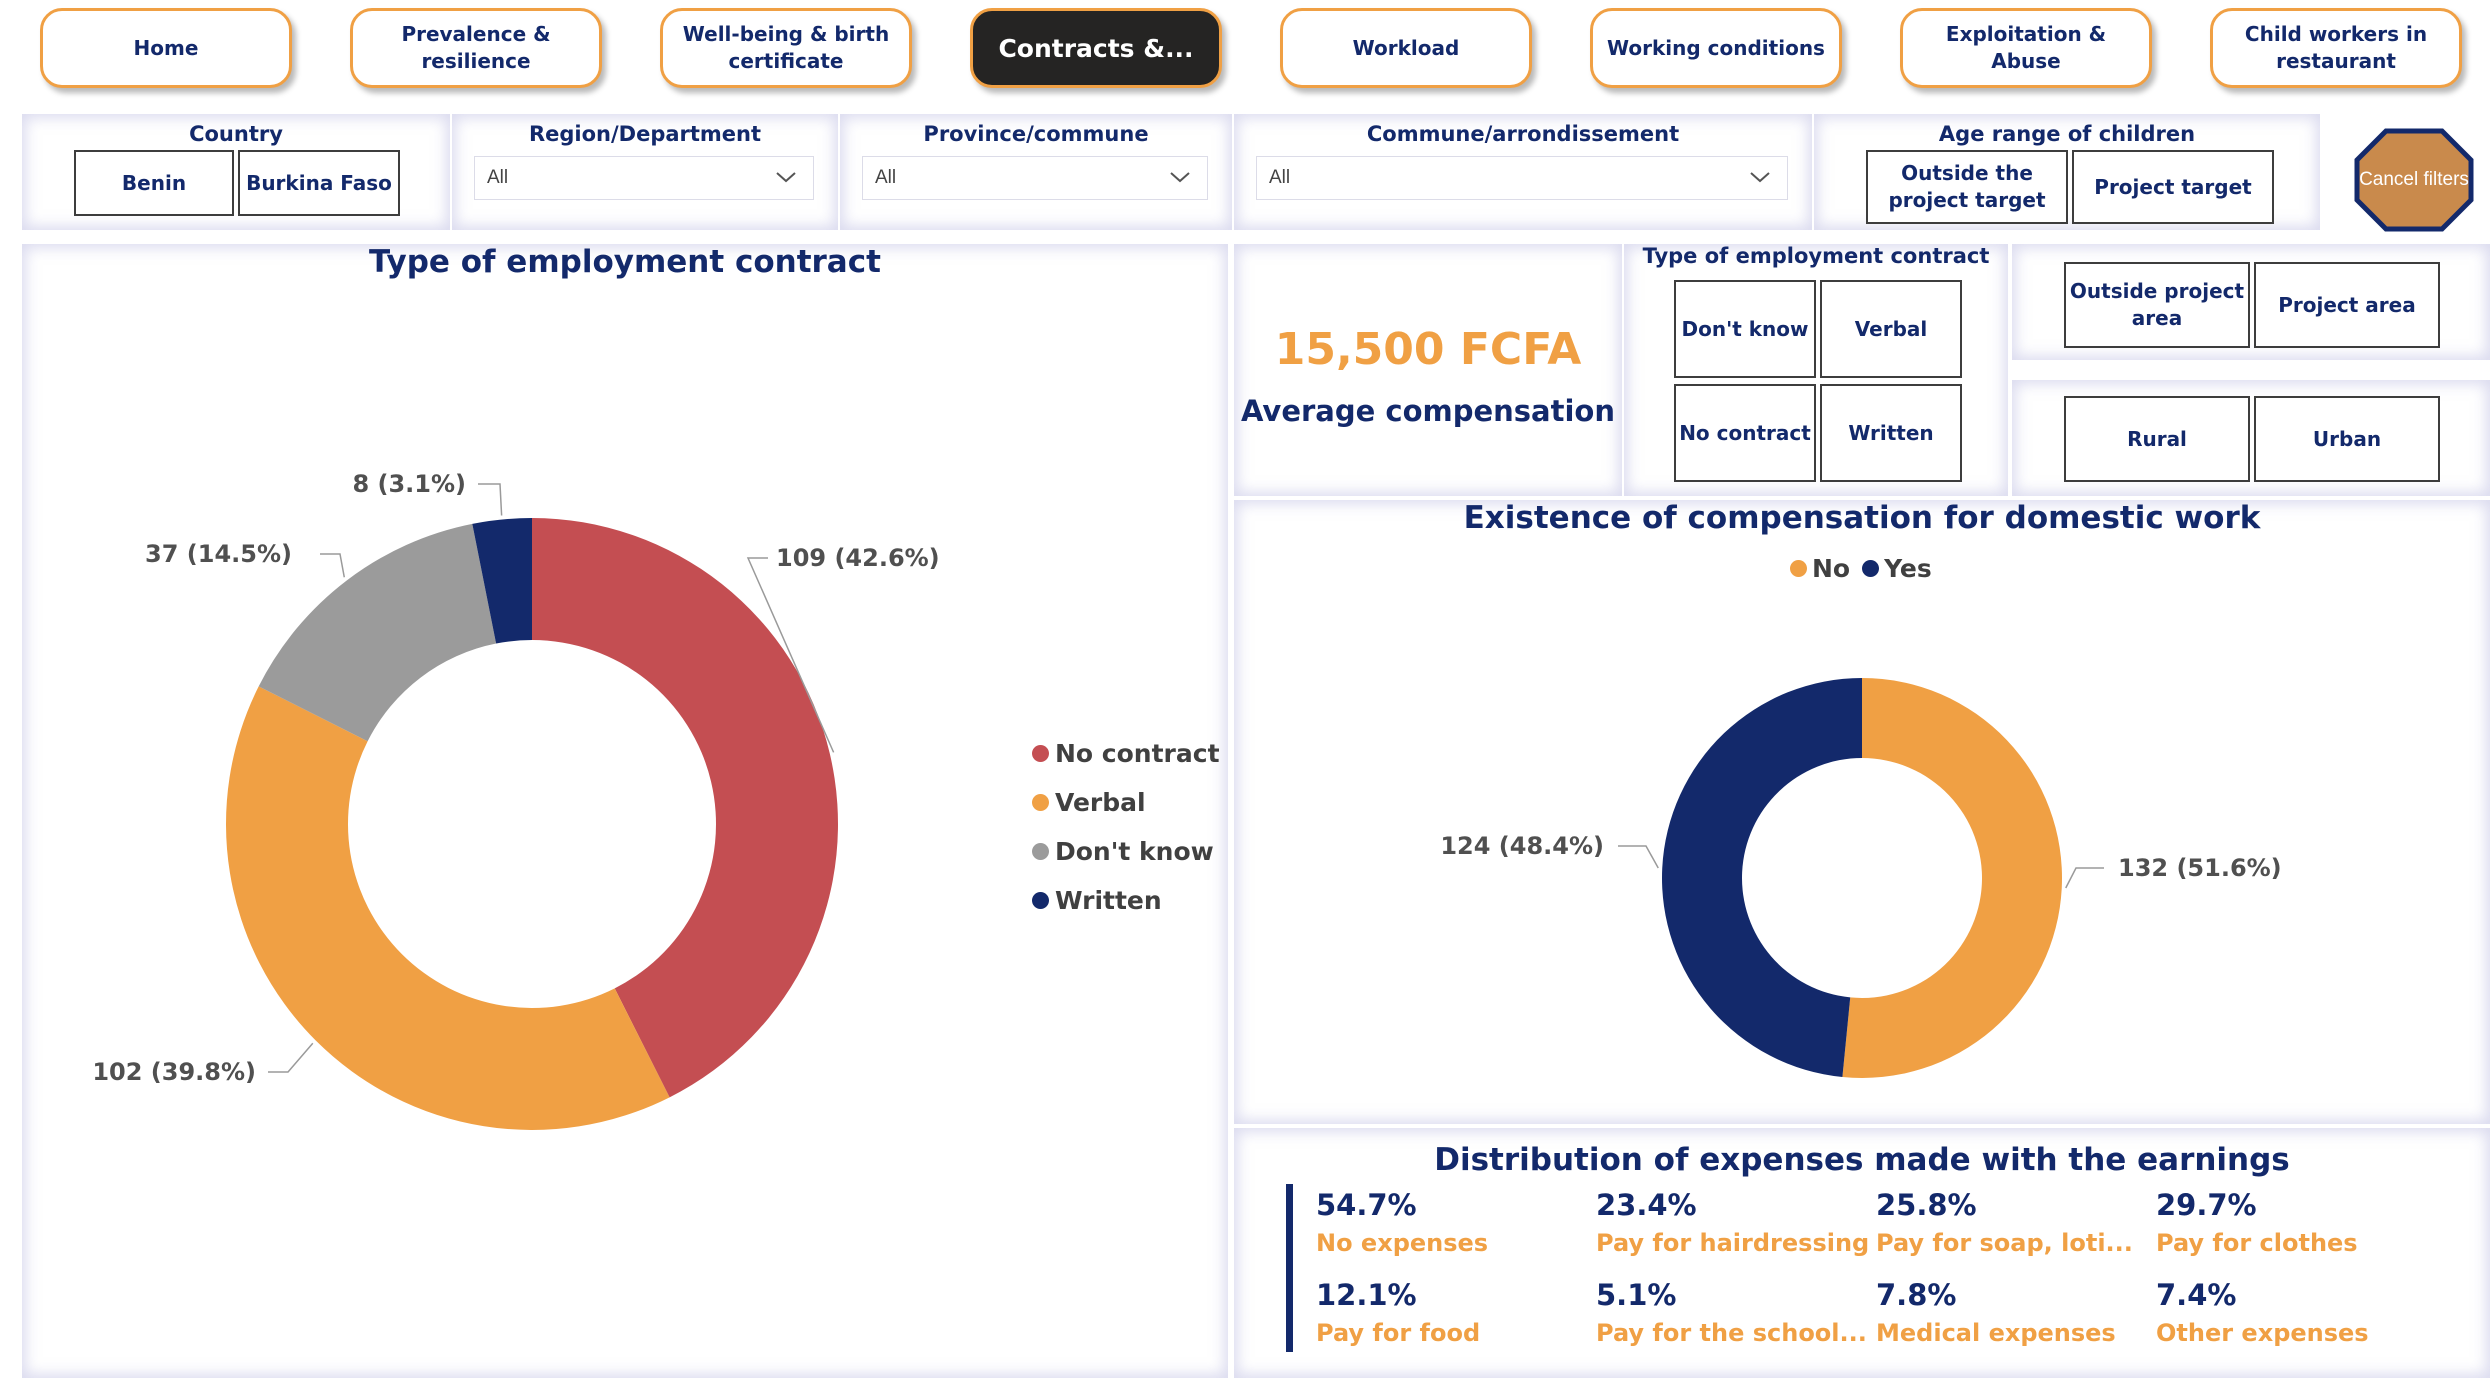 The width and height of the screenshot is (2490, 1378). What do you see at coordinates (1952, 878) in the screenshot?
I see `slice-no` at bounding box center [1952, 878].